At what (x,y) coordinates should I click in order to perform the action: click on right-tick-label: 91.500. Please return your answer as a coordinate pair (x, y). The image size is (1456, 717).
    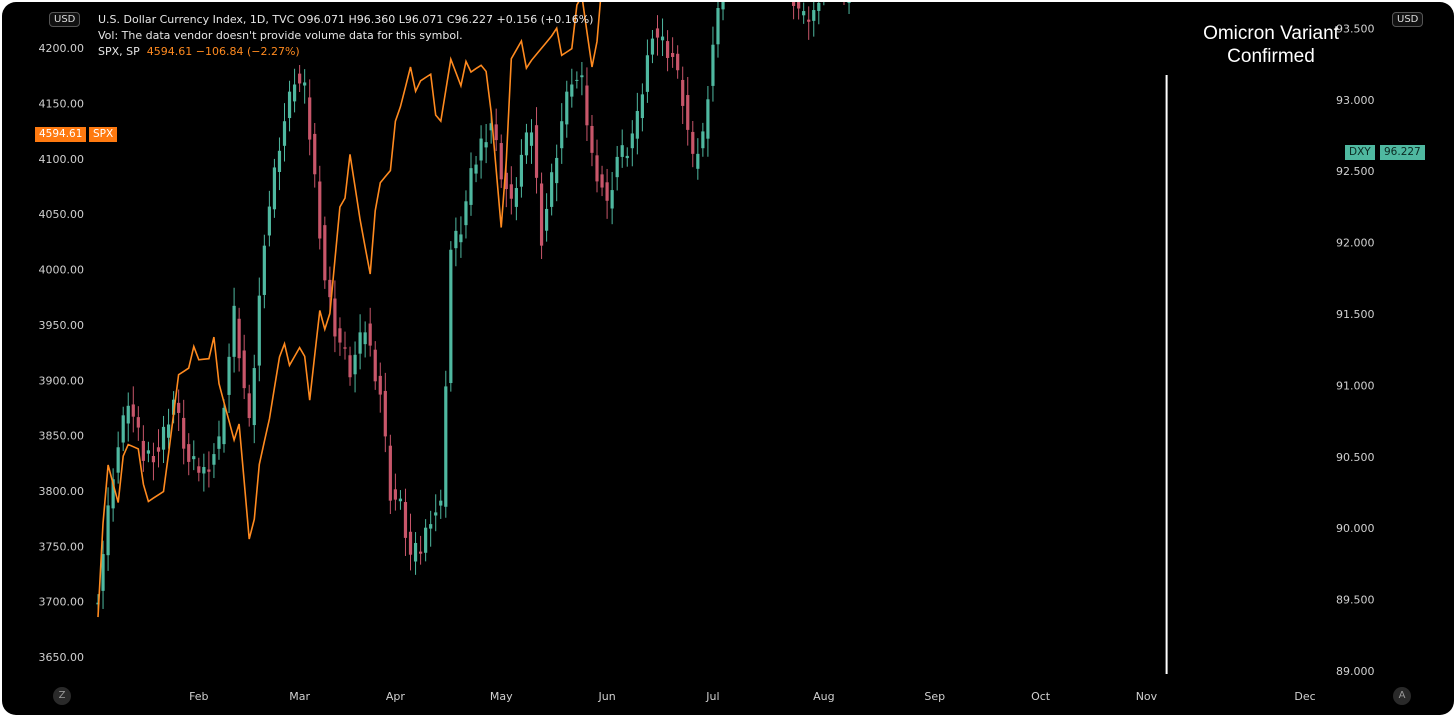
    Looking at the image, I should click on (1355, 314).